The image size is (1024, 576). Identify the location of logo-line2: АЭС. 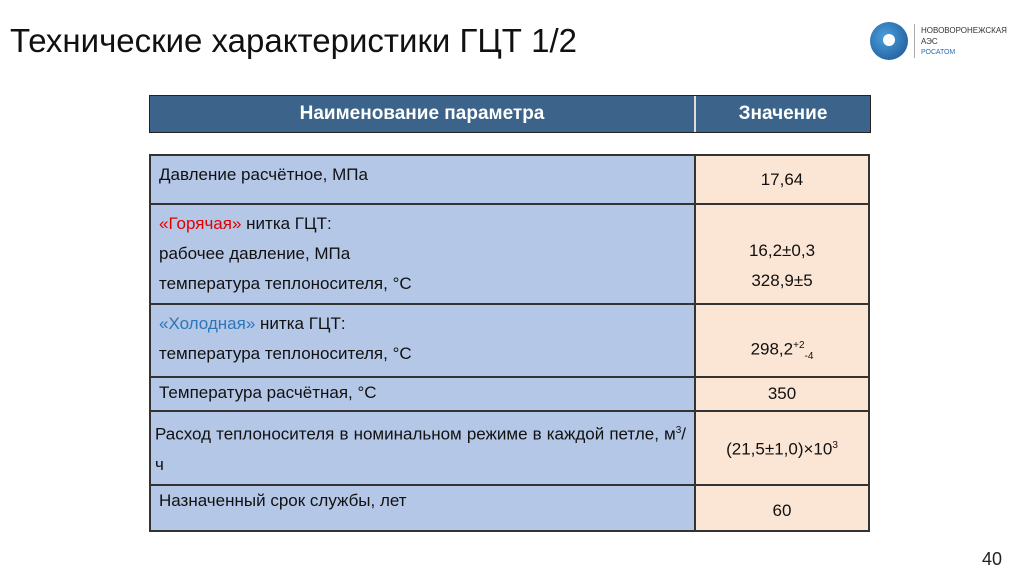
(929, 41).